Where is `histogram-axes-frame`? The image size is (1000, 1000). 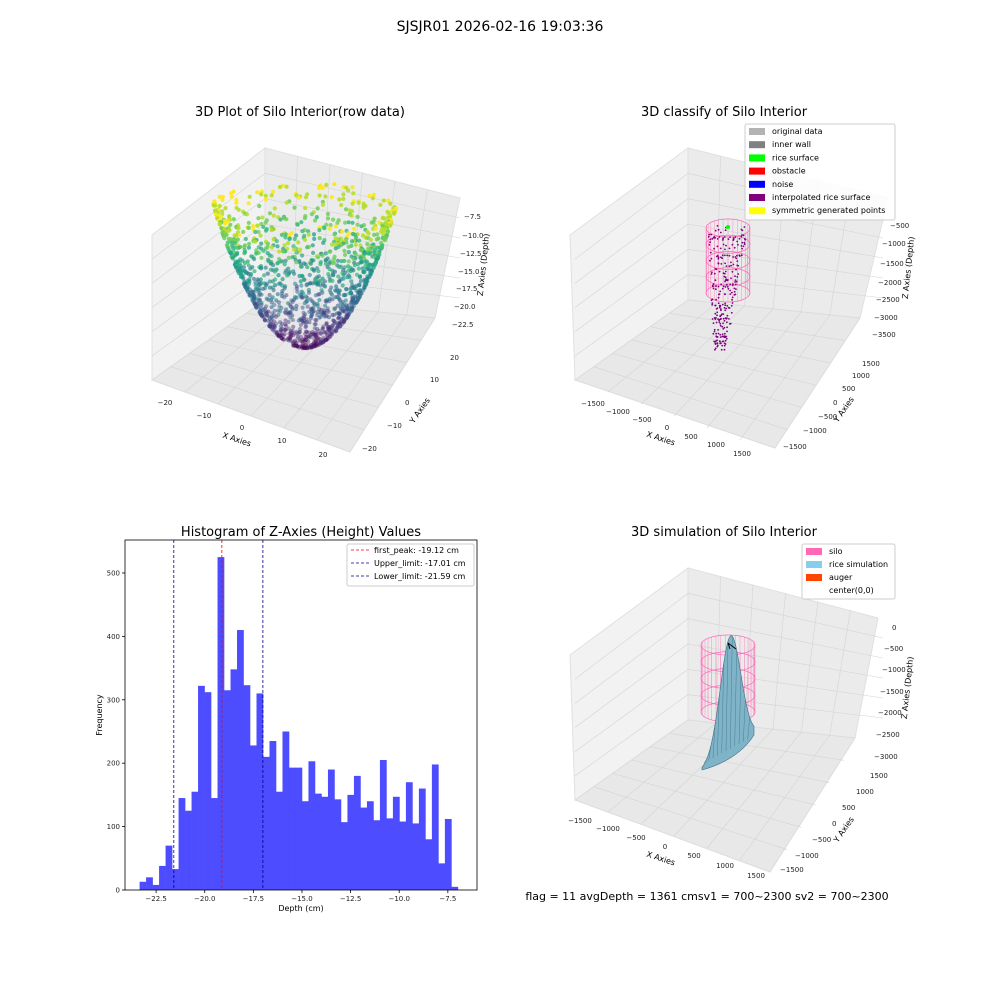
histogram-axes-frame is located at coordinates (301, 715).